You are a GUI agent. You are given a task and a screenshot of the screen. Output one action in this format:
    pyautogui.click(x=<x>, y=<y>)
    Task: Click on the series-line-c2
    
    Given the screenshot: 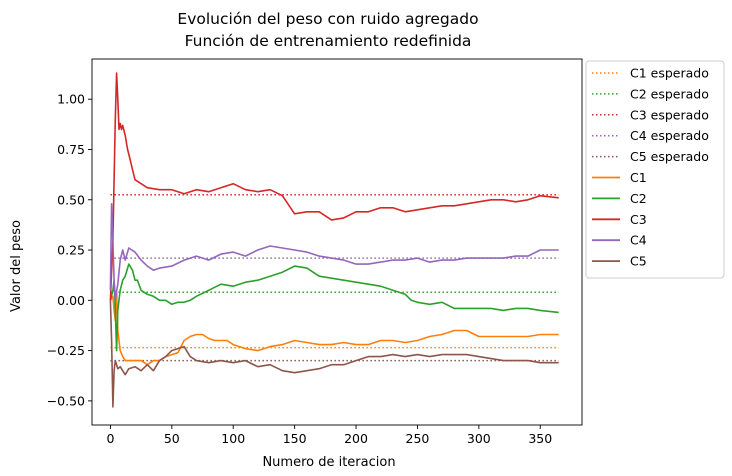 What is the action you would take?
    pyautogui.click(x=334, y=307)
    